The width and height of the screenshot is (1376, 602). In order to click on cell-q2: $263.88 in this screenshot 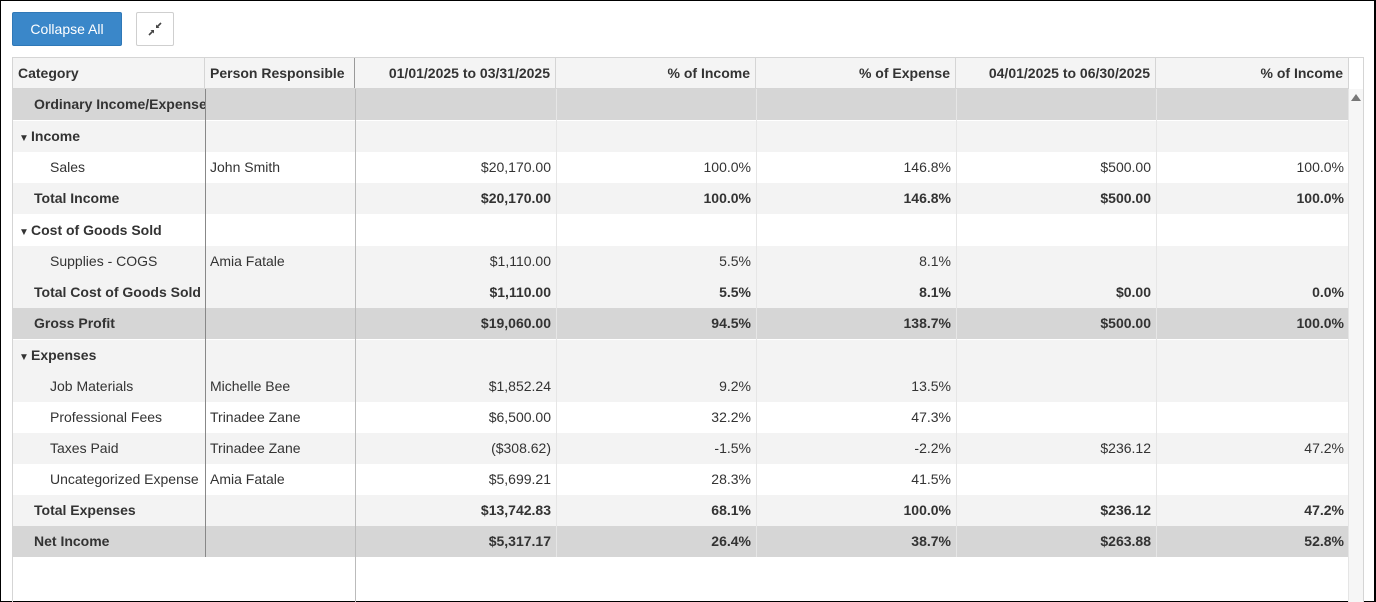, I will do `click(1125, 541)`.